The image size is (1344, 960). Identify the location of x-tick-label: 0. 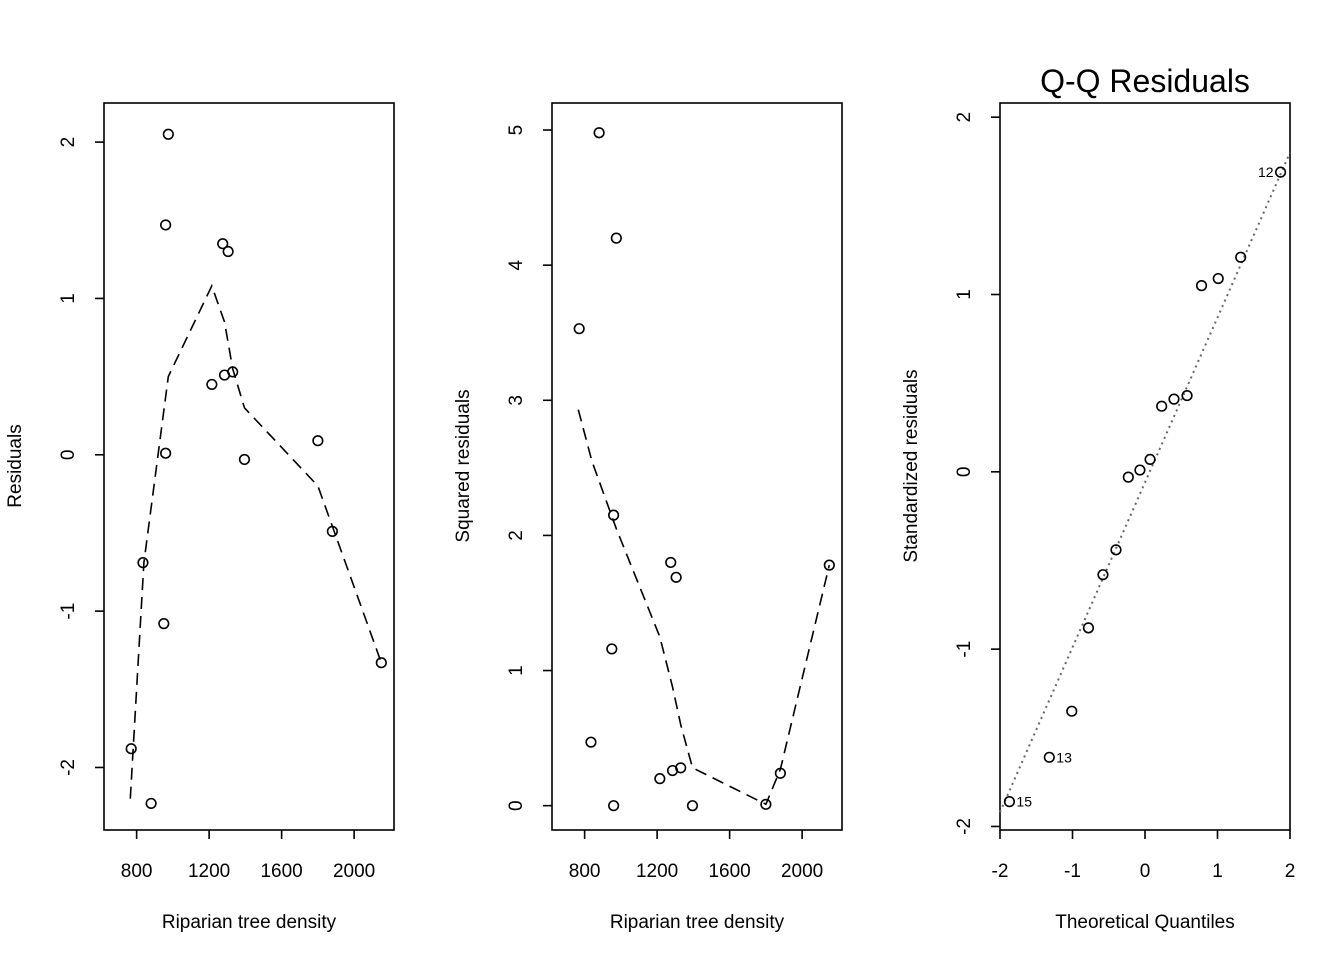
(1145, 871).